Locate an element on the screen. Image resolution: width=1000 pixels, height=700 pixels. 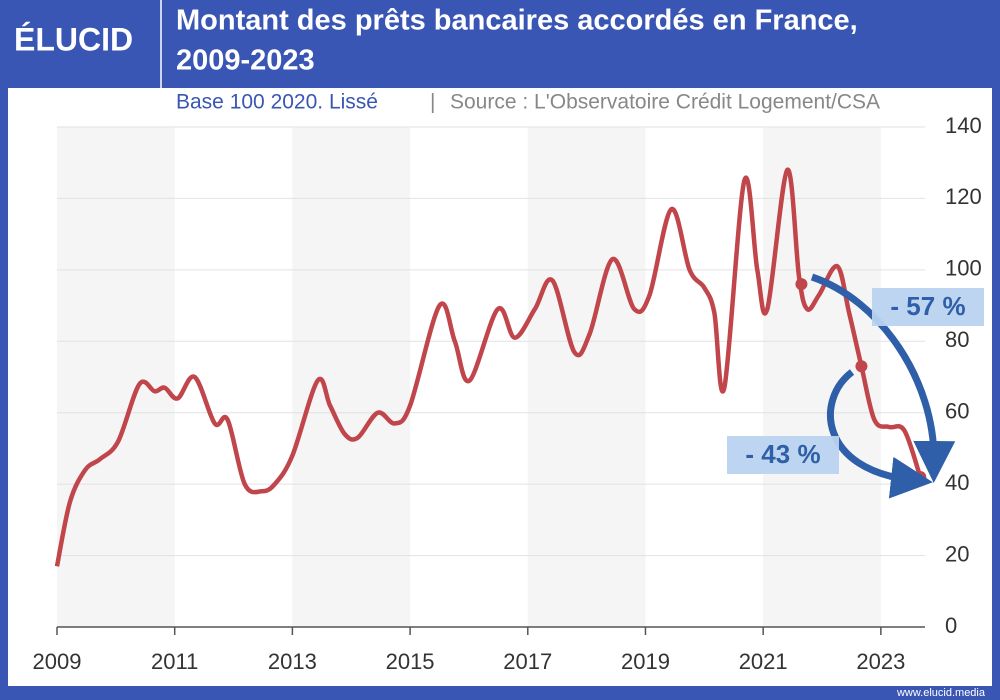
y-tick-label: 60 is located at coordinates (957, 411).